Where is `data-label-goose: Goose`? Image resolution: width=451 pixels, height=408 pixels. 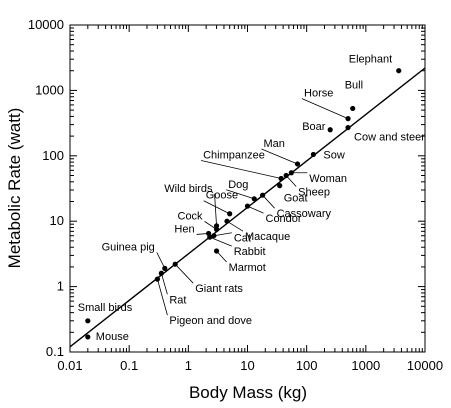
data-label-goose: Goose is located at coordinates (222, 196).